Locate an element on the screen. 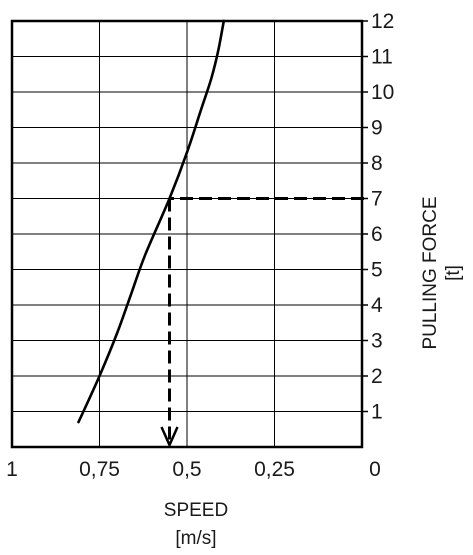 This screenshot has height=555, width=473. y-tick-label: 11 is located at coordinates (382, 57).